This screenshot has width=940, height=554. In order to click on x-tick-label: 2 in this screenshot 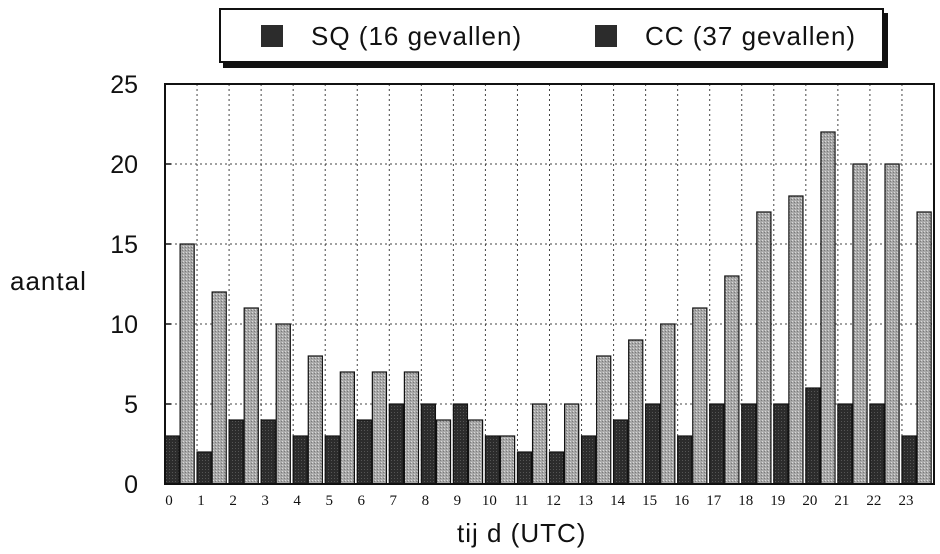, I will do `click(233, 501)`.